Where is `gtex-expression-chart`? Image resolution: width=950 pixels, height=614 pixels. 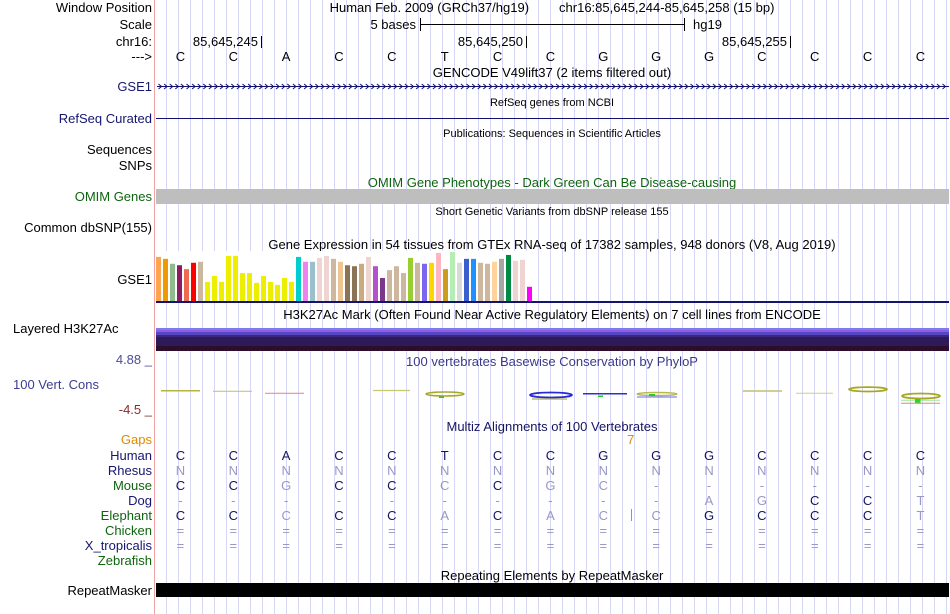 gtex-expression-chart is located at coordinates (345, 276).